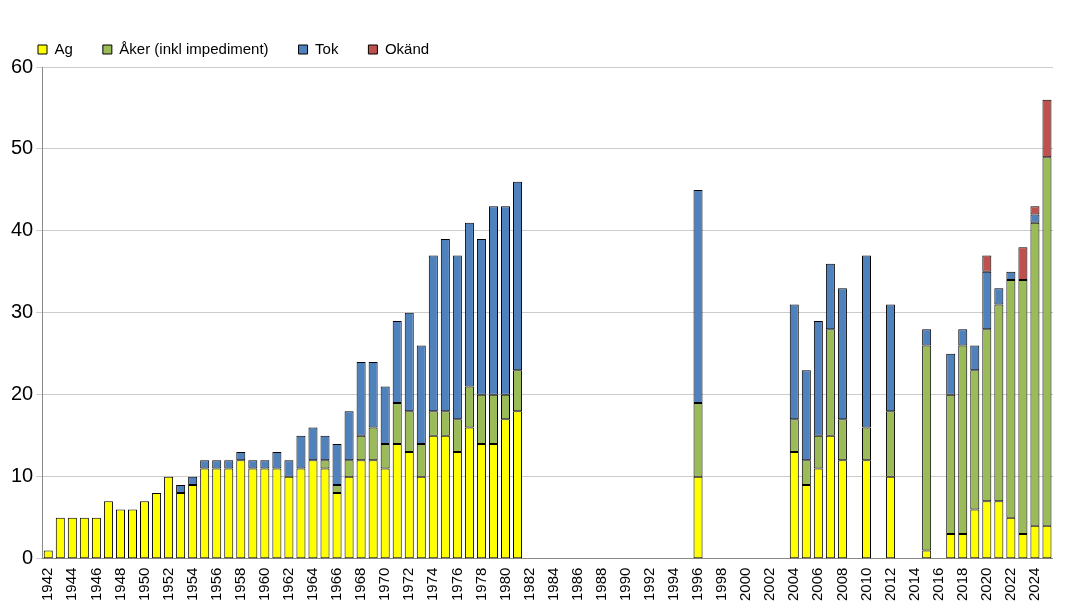 Image resolution: width=1079 pixels, height=614 pixels. I want to click on x-tick-label: 2004, so click(793, 584).